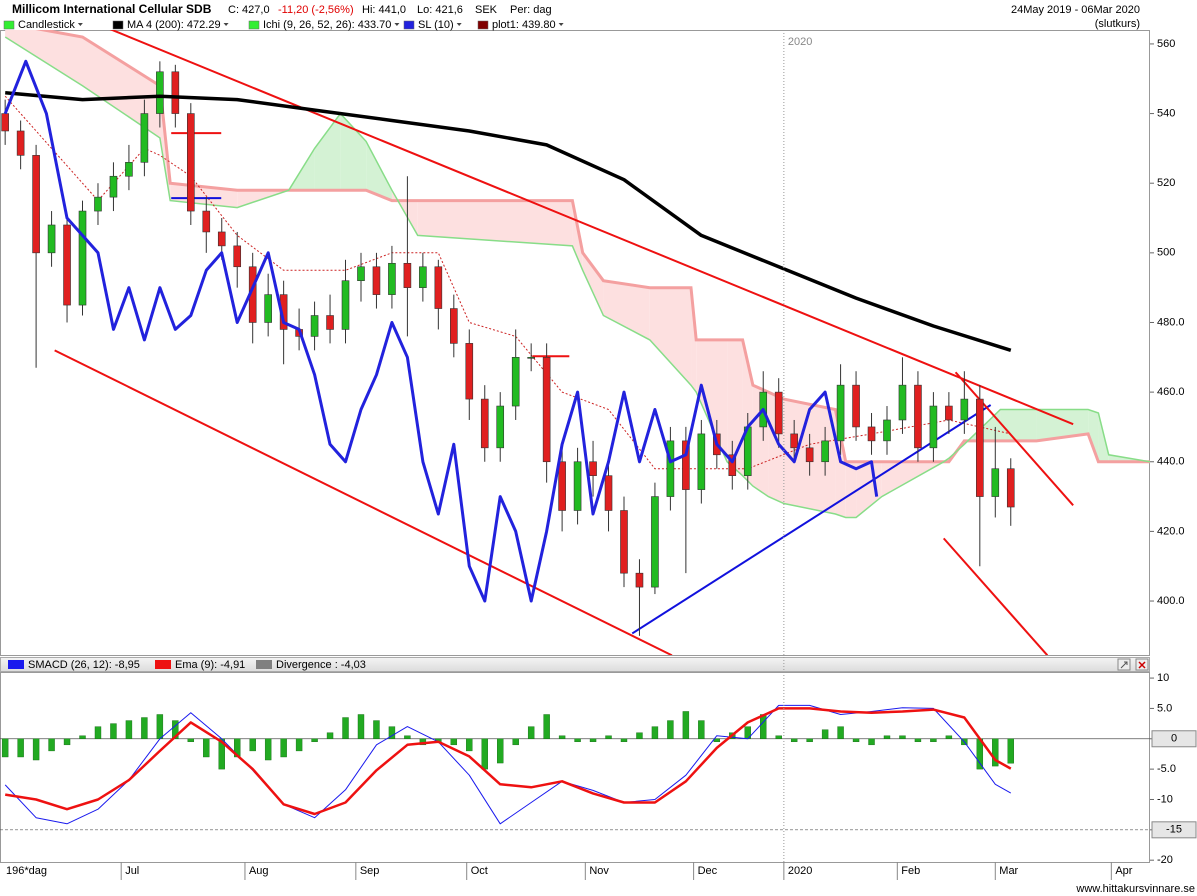  What do you see at coordinates (174, 25) in the screenshot?
I see `legend-label: MA 4 (200): 472.29` at bounding box center [174, 25].